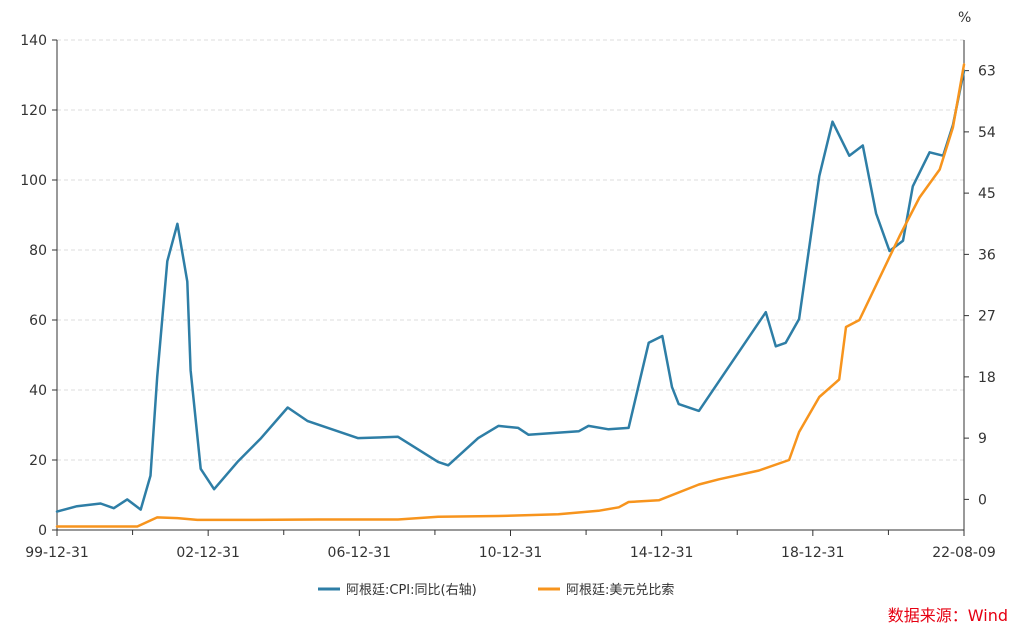  What do you see at coordinates (987, 194) in the screenshot?
I see `right-tick-label: 45` at bounding box center [987, 194].